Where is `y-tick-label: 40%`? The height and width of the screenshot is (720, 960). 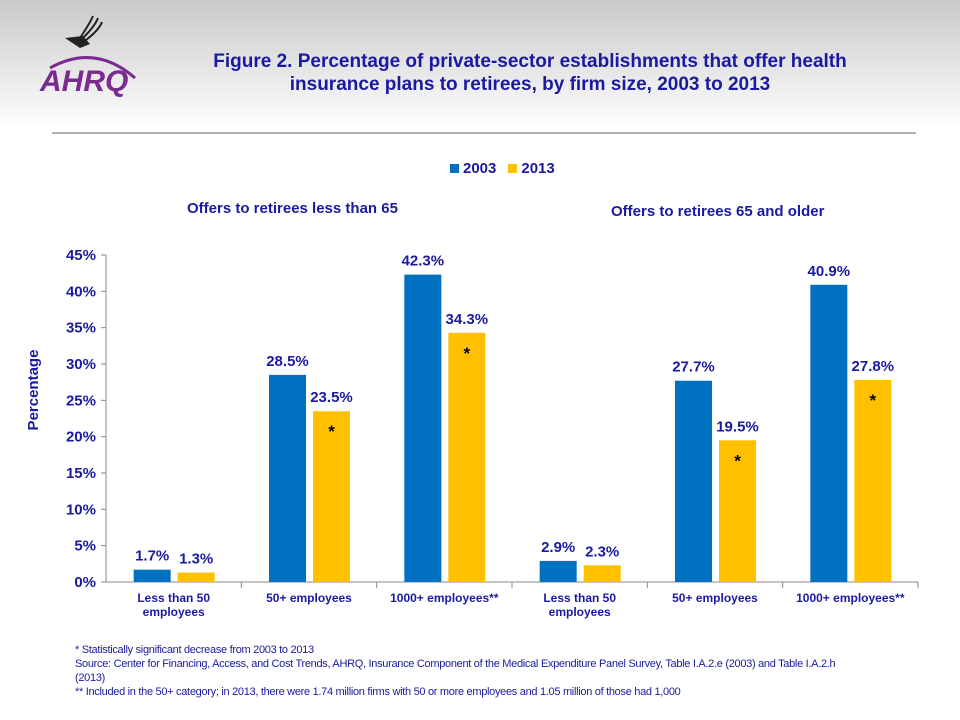 y-tick-label: 40% is located at coordinates (81, 291).